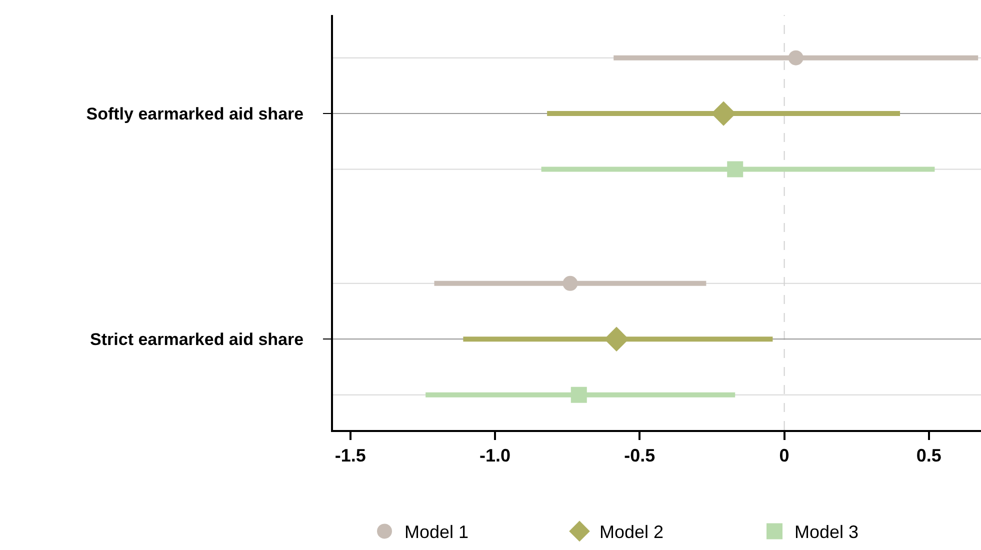  Describe the element at coordinates (436, 532) in the screenshot. I see `legend-label: Model 1` at that location.